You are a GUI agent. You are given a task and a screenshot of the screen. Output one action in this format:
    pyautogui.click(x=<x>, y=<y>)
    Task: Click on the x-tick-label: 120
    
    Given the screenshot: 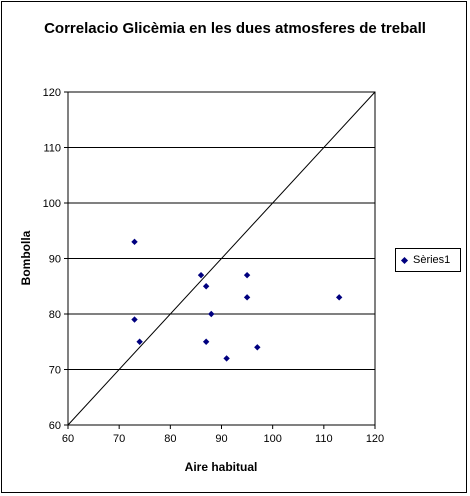 What is the action you would take?
    pyautogui.click(x=375, y=439)
    